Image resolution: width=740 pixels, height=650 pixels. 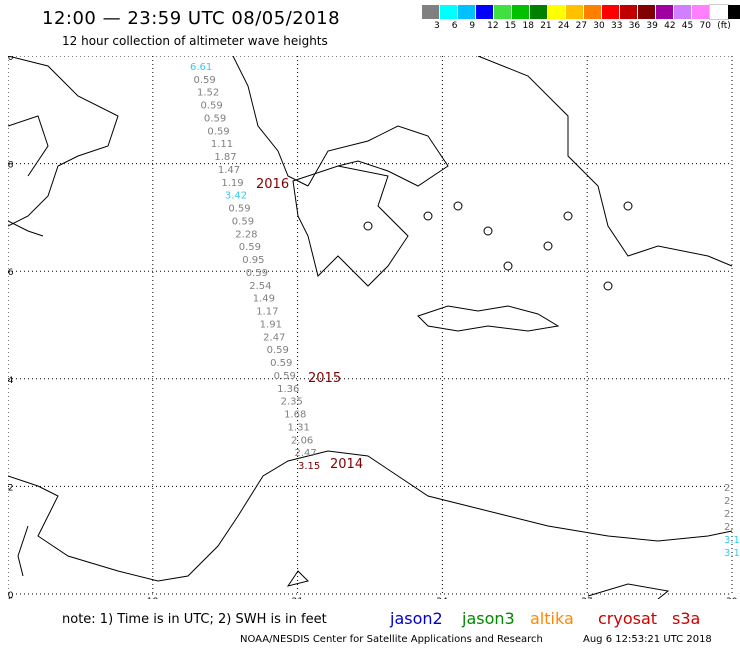 I want to click on latitude-label: 30, so click(x=11, y=595).